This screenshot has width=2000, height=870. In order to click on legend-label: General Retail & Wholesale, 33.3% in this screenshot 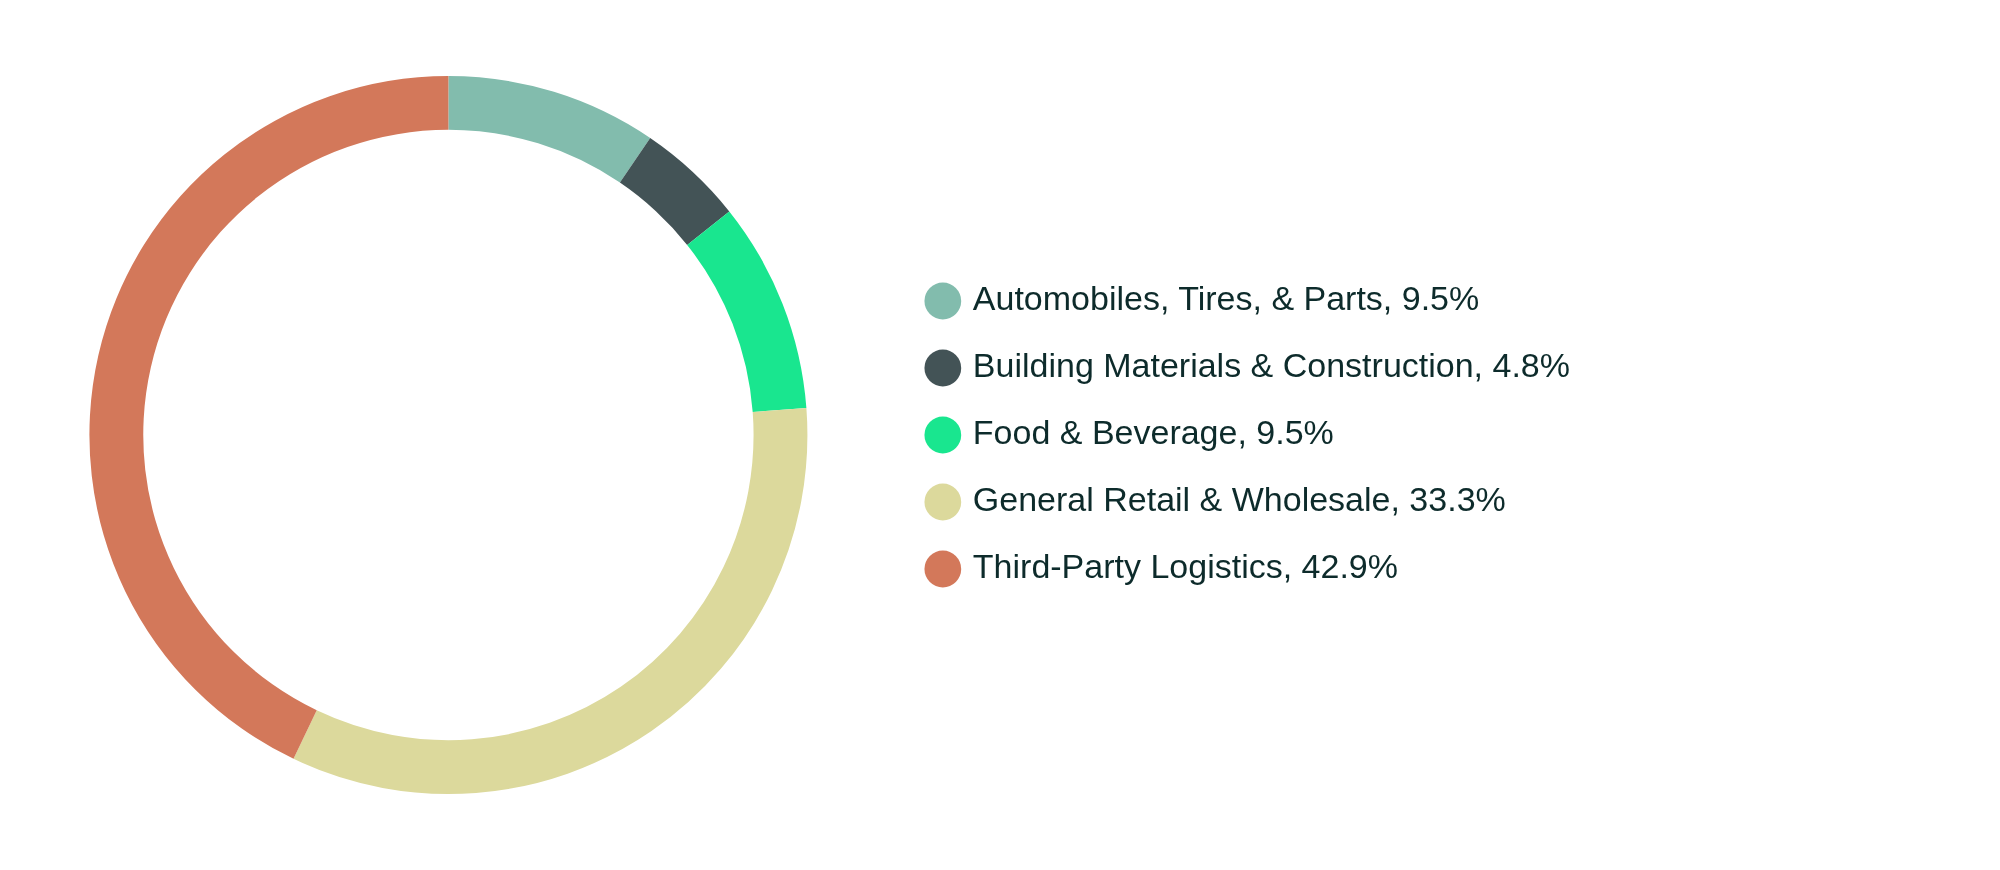, I will do `click(1239, 499)`.